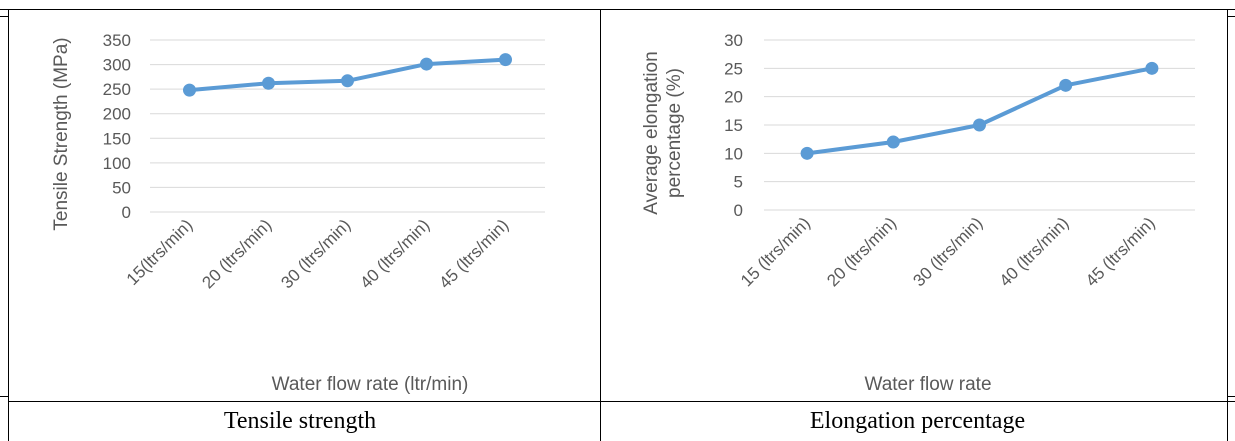  I want to click on y-tick-label: 50, so click(121, 187).